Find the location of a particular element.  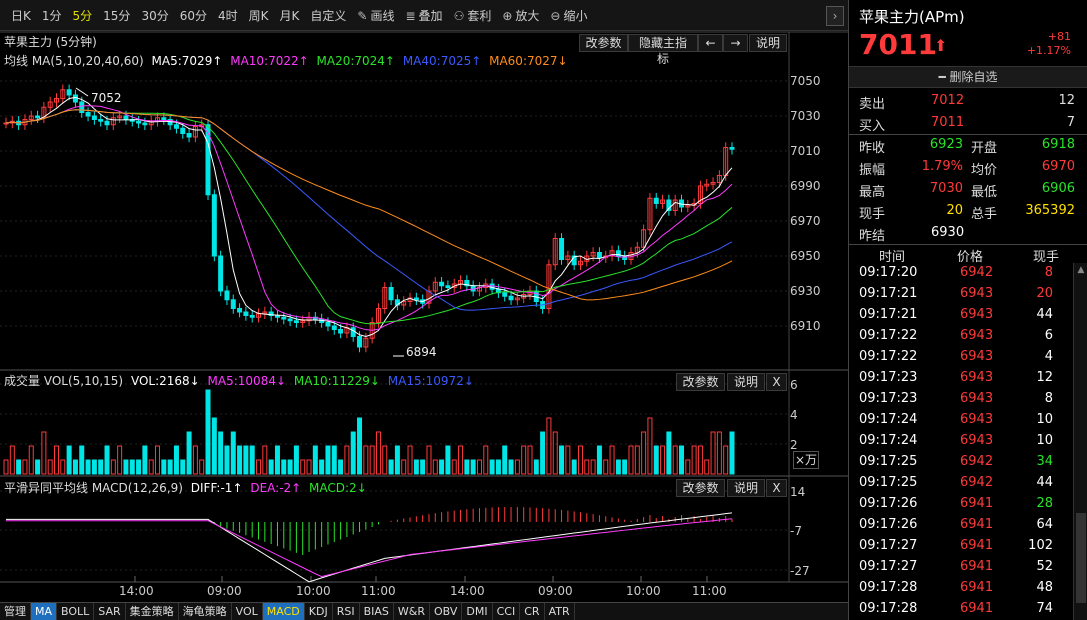

tab-bias: BIAS is located at coordinates (377, 611).